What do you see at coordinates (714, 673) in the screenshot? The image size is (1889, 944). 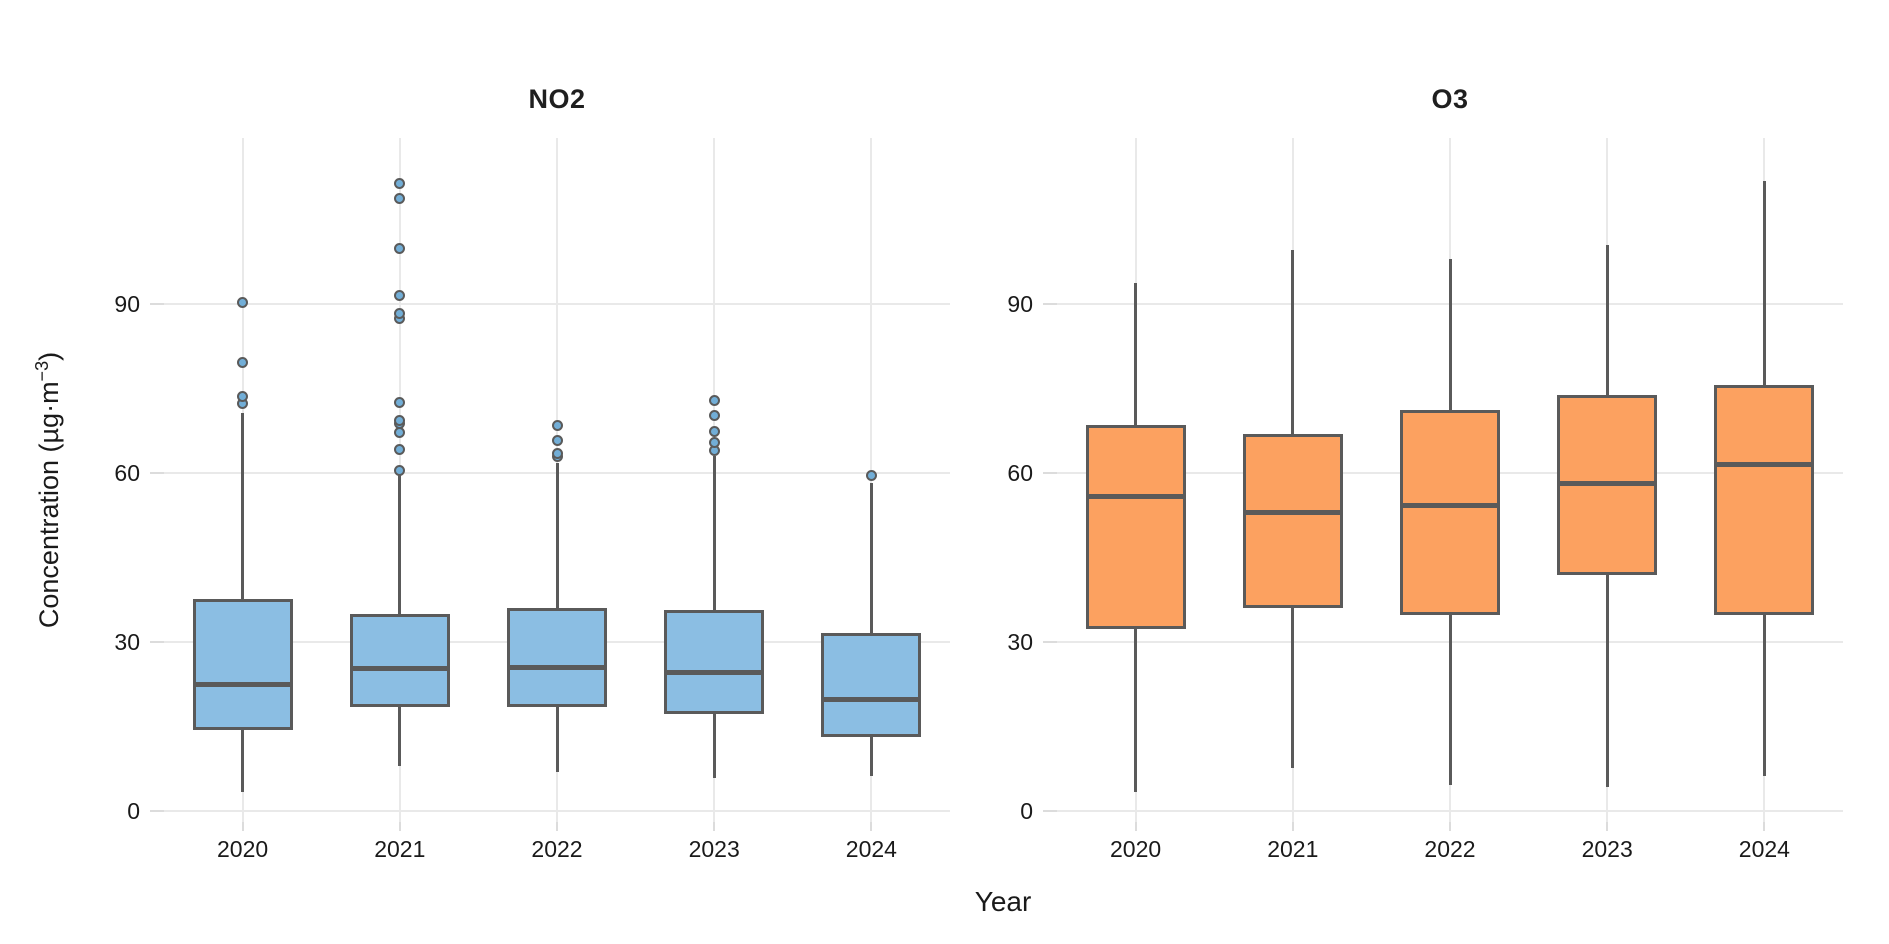 I see `median-line-no2-2023` at bounding box center [714, 673].